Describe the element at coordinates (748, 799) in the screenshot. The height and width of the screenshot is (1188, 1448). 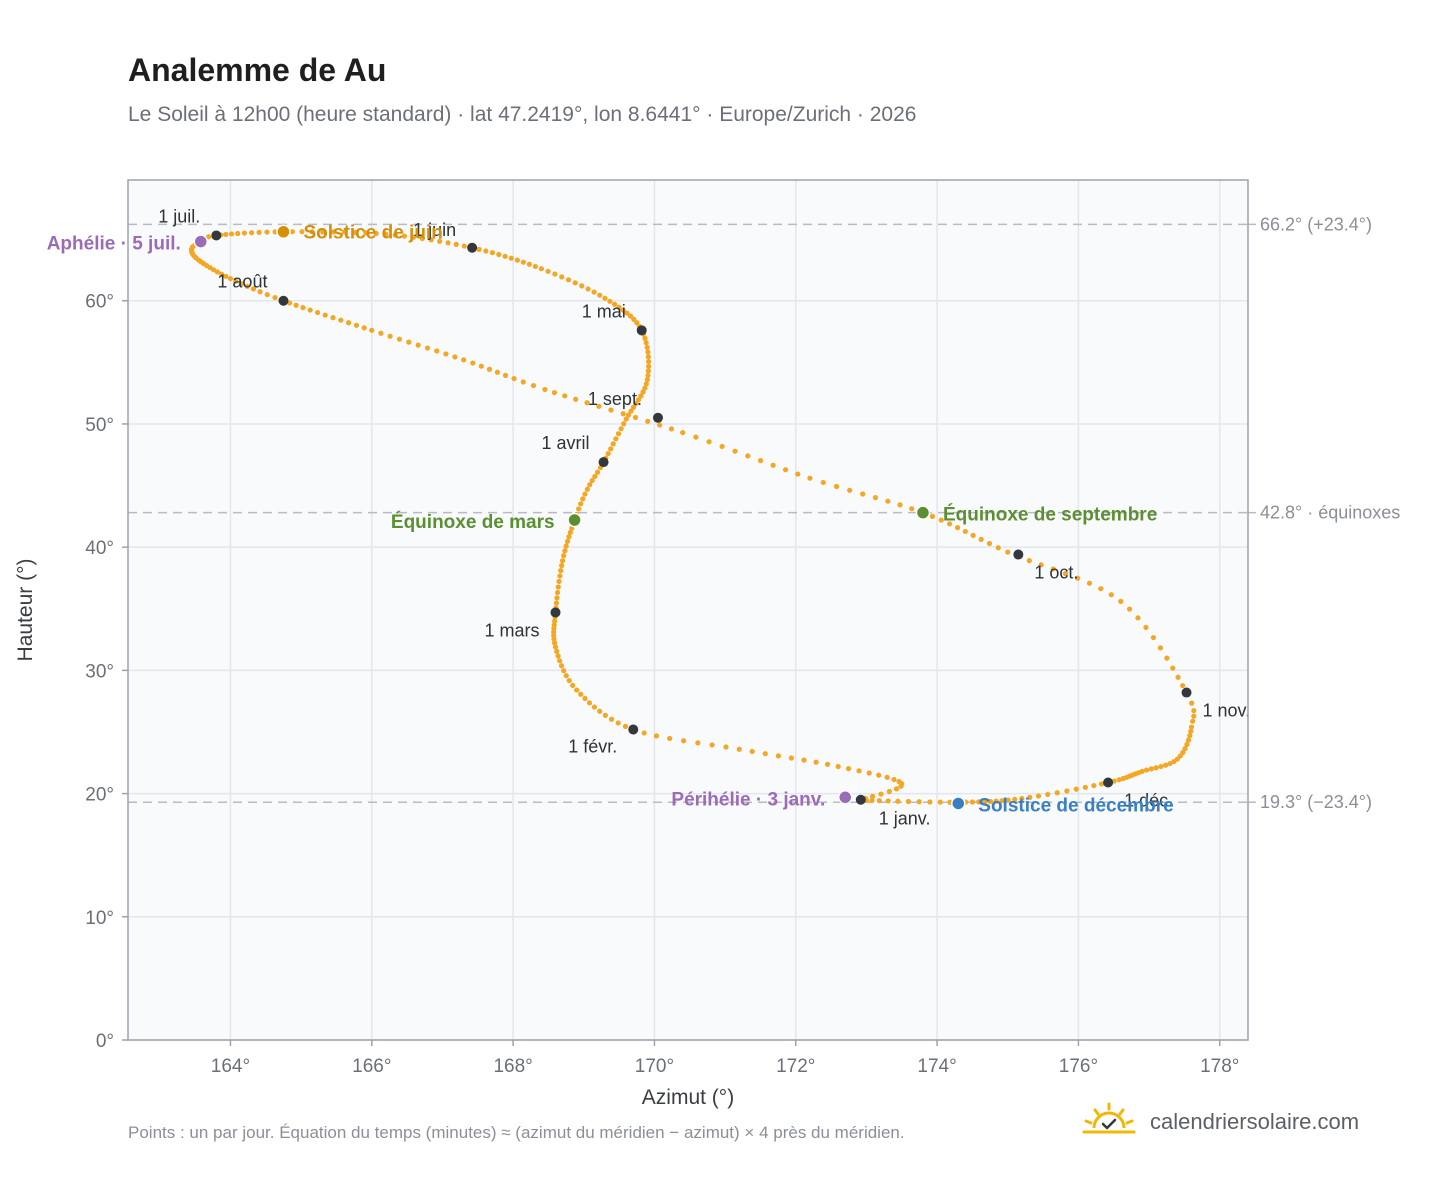
I see `event-label: Périhélie · 3 janv.` at that location.